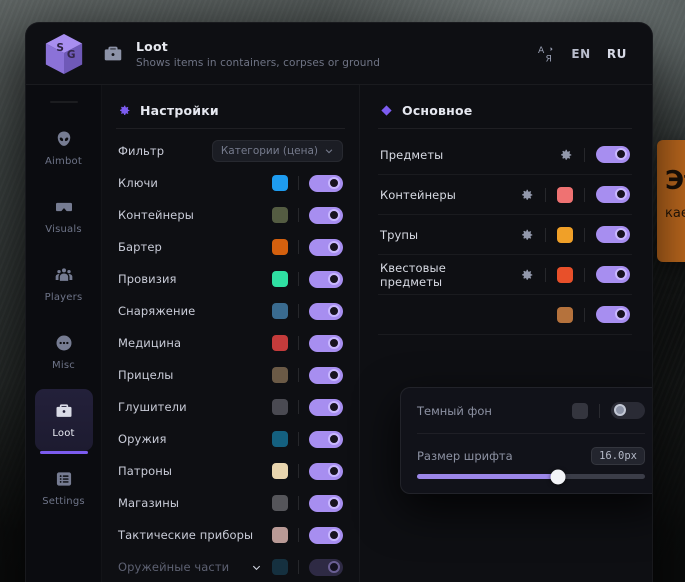 The image size is (685, 582). Describe the element at coordinates (616, 53) in the screenshot. I see `lang-button-ru: RU` at that location.